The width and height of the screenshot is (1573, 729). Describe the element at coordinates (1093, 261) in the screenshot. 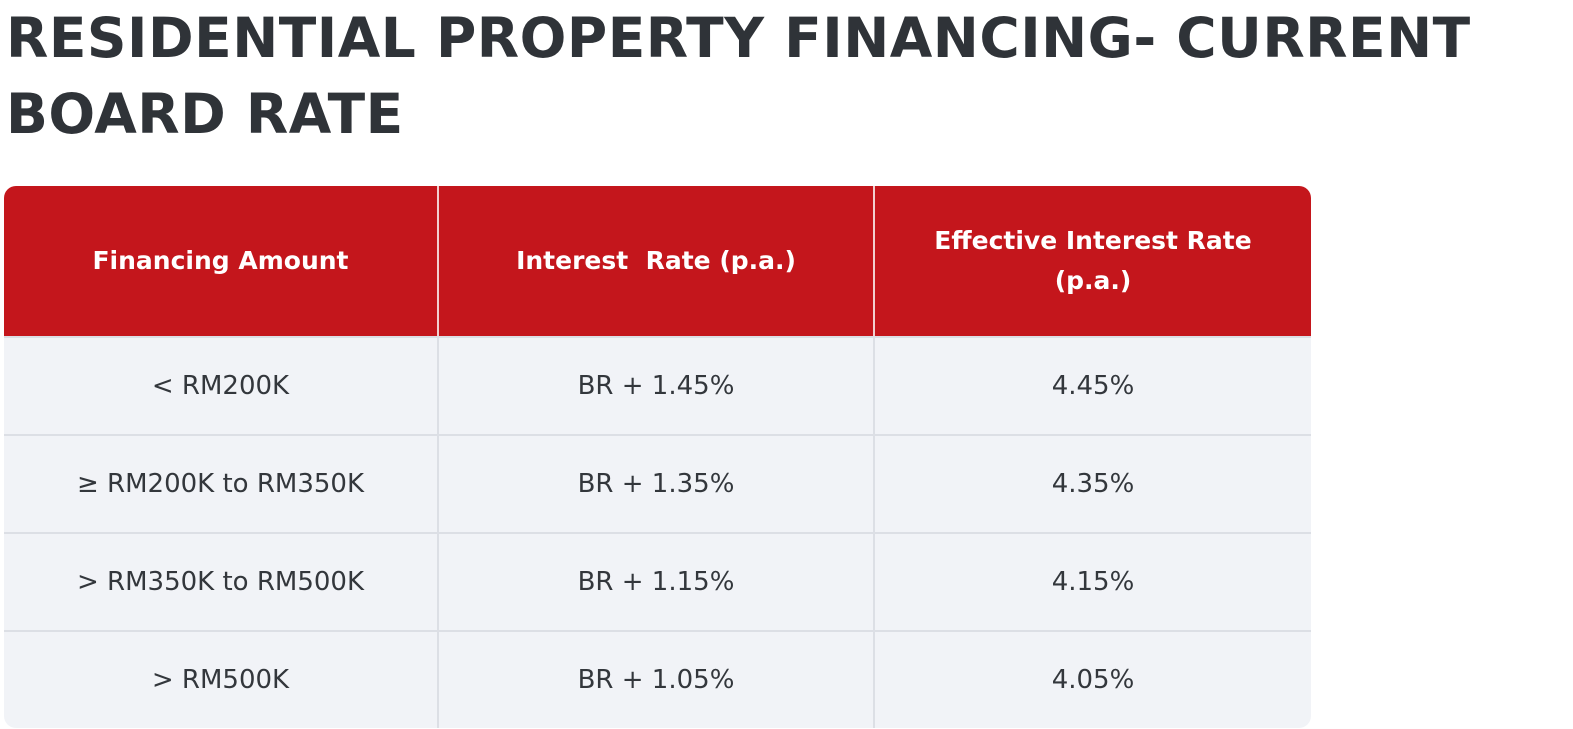

I see `header-effective-interest-rate: Effective Interest Rate (p.a.)` at that location.